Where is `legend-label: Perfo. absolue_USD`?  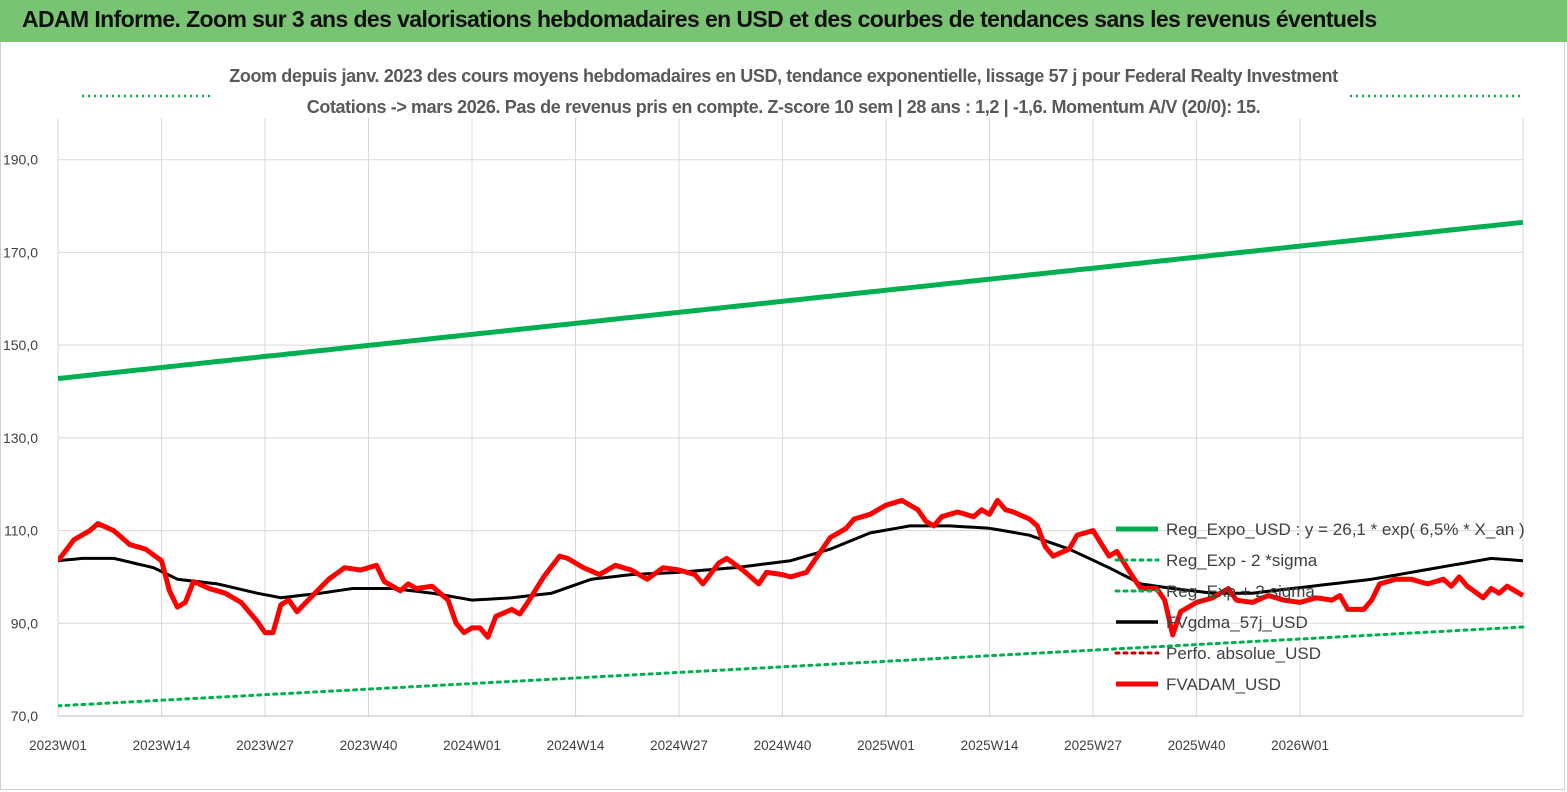 legend-label: Perfo. absolue_USD is located at coordinates (1243, 653).